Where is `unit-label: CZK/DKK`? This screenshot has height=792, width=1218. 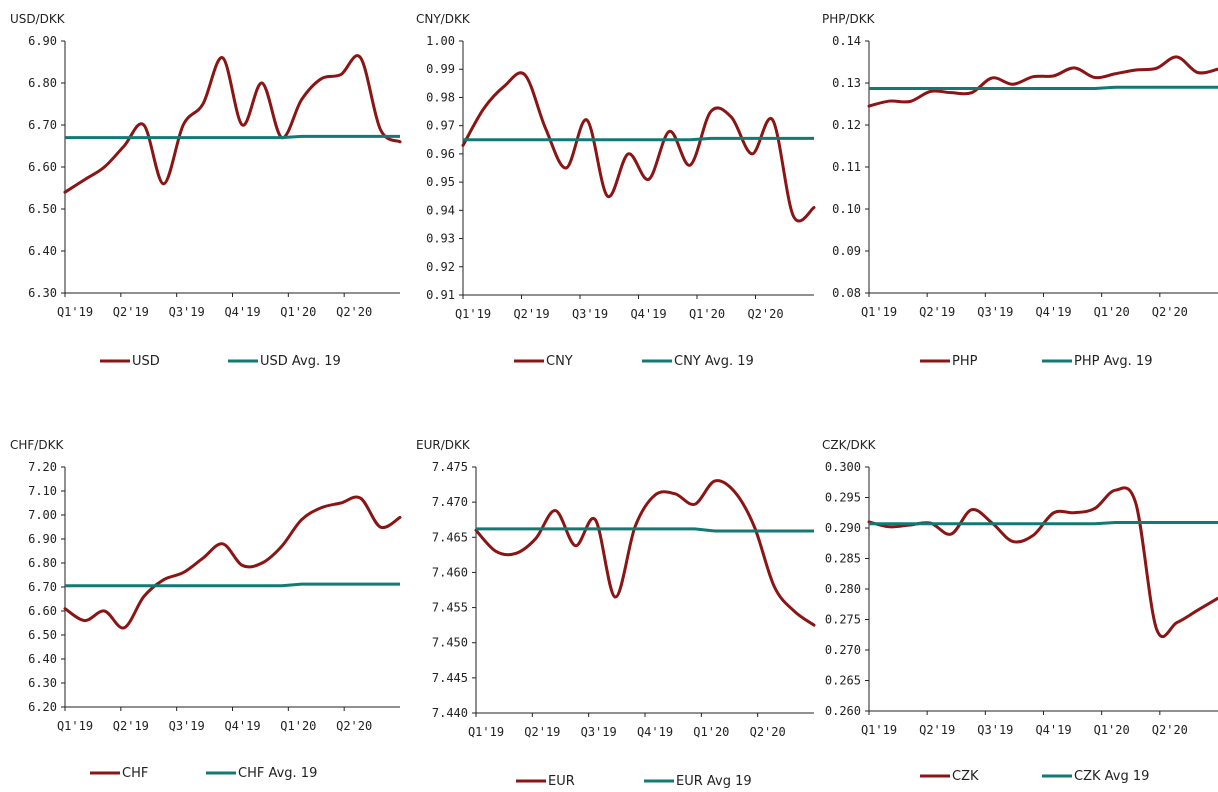 unit-label: CZK/DKK is located at coordinates (849, 445).